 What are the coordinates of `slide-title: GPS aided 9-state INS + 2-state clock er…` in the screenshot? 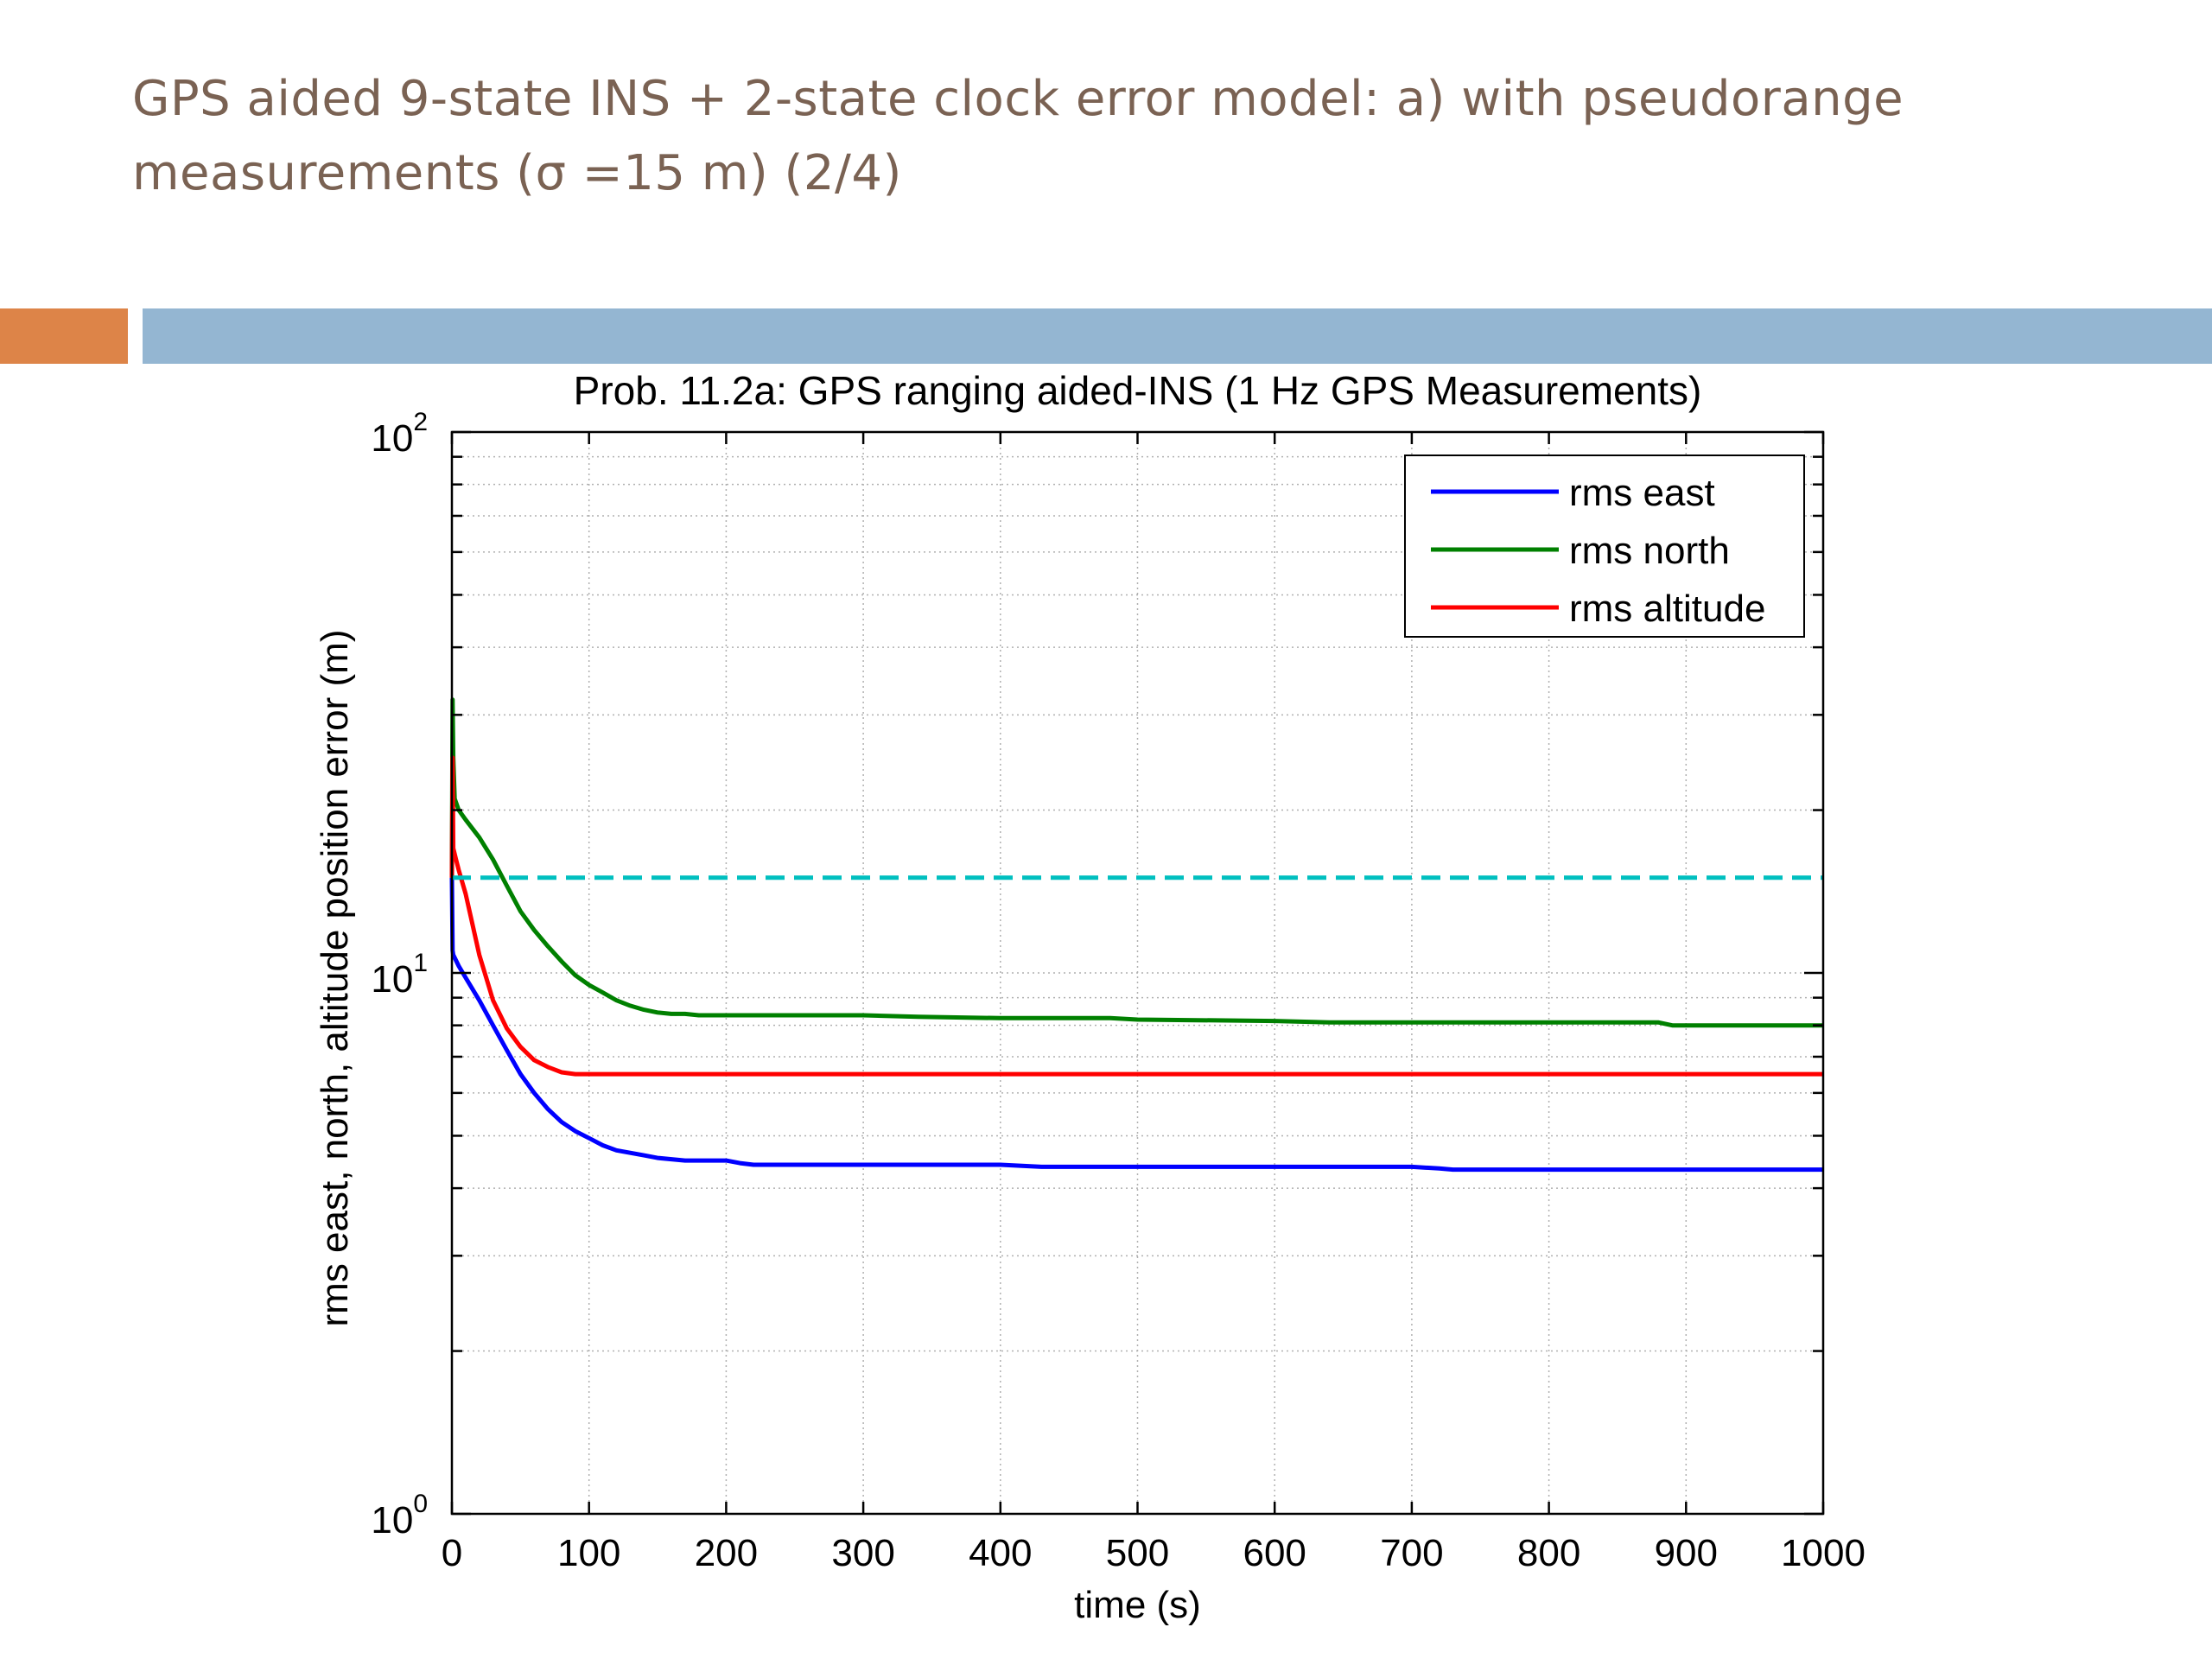 It's located at (1126, 136).